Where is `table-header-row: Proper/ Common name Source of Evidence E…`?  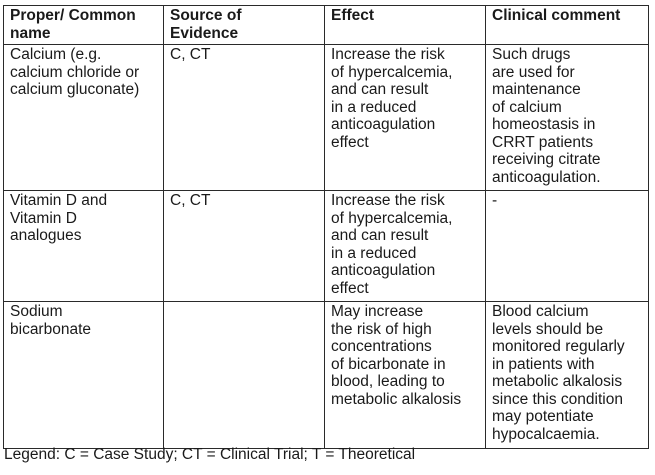
table-header-row: Proper/ Common name Source of Evidence E… is located at coordinates (326, 25).